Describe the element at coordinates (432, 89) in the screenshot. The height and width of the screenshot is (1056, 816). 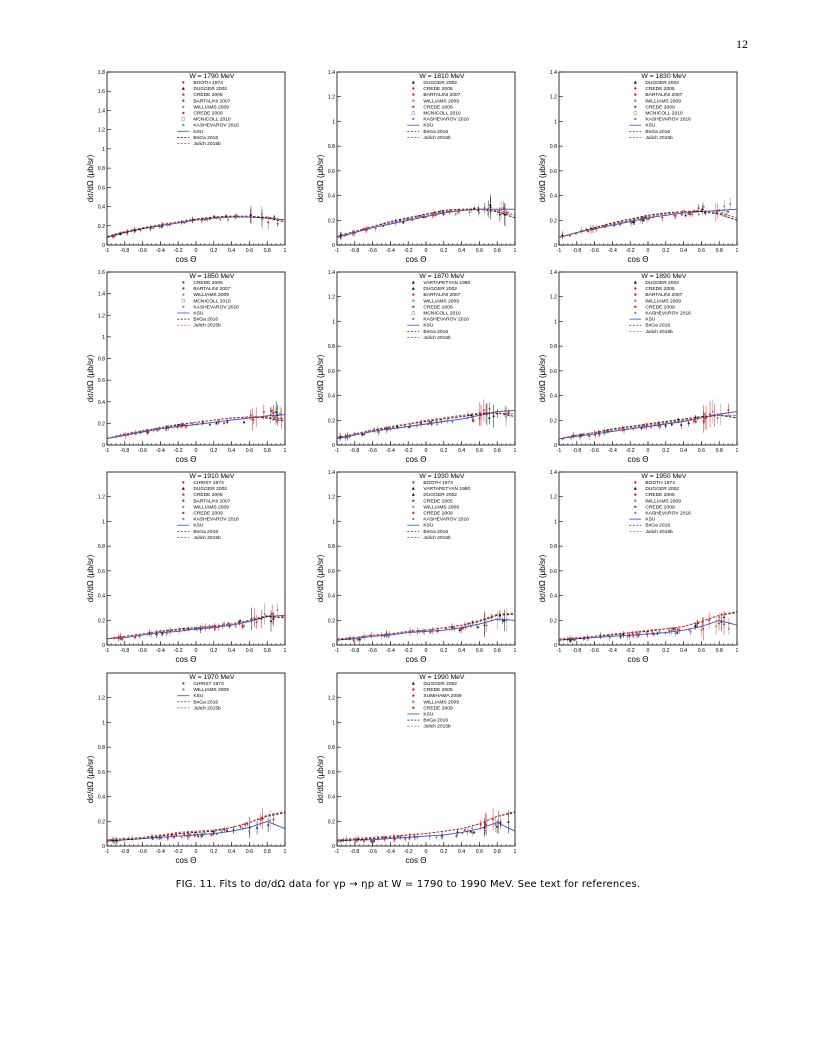
I see `legend-entry: CREDE 2005` at that location.